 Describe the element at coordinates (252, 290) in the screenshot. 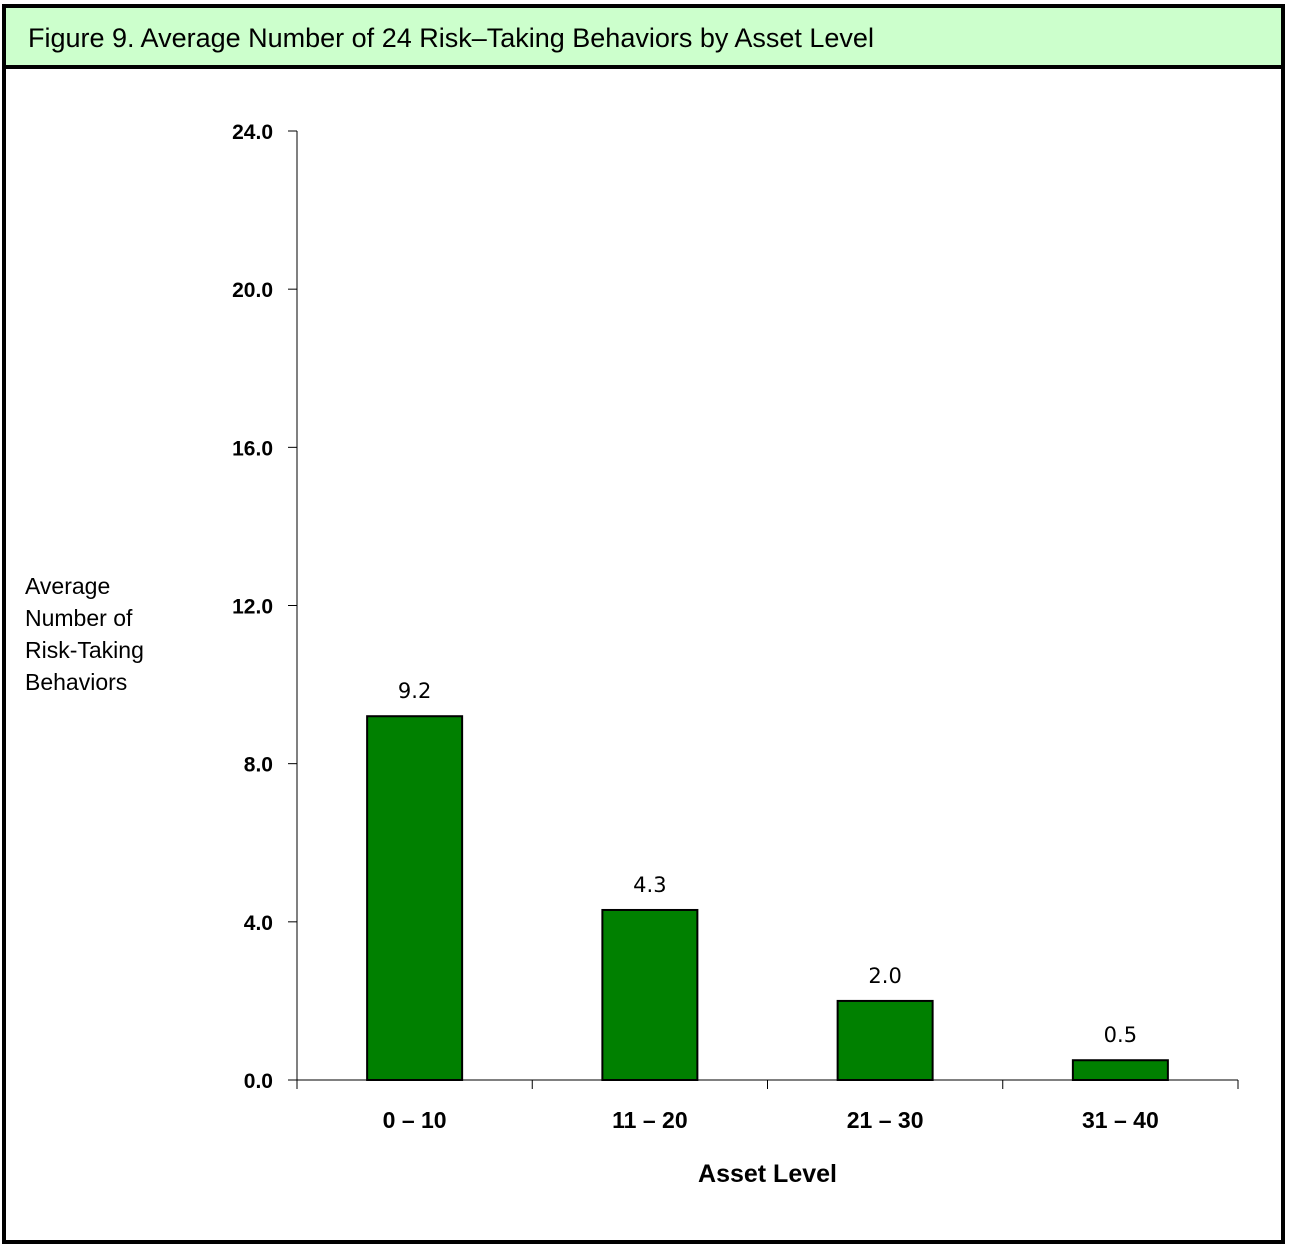

I see `y-tick-label: 20.0` at that location.